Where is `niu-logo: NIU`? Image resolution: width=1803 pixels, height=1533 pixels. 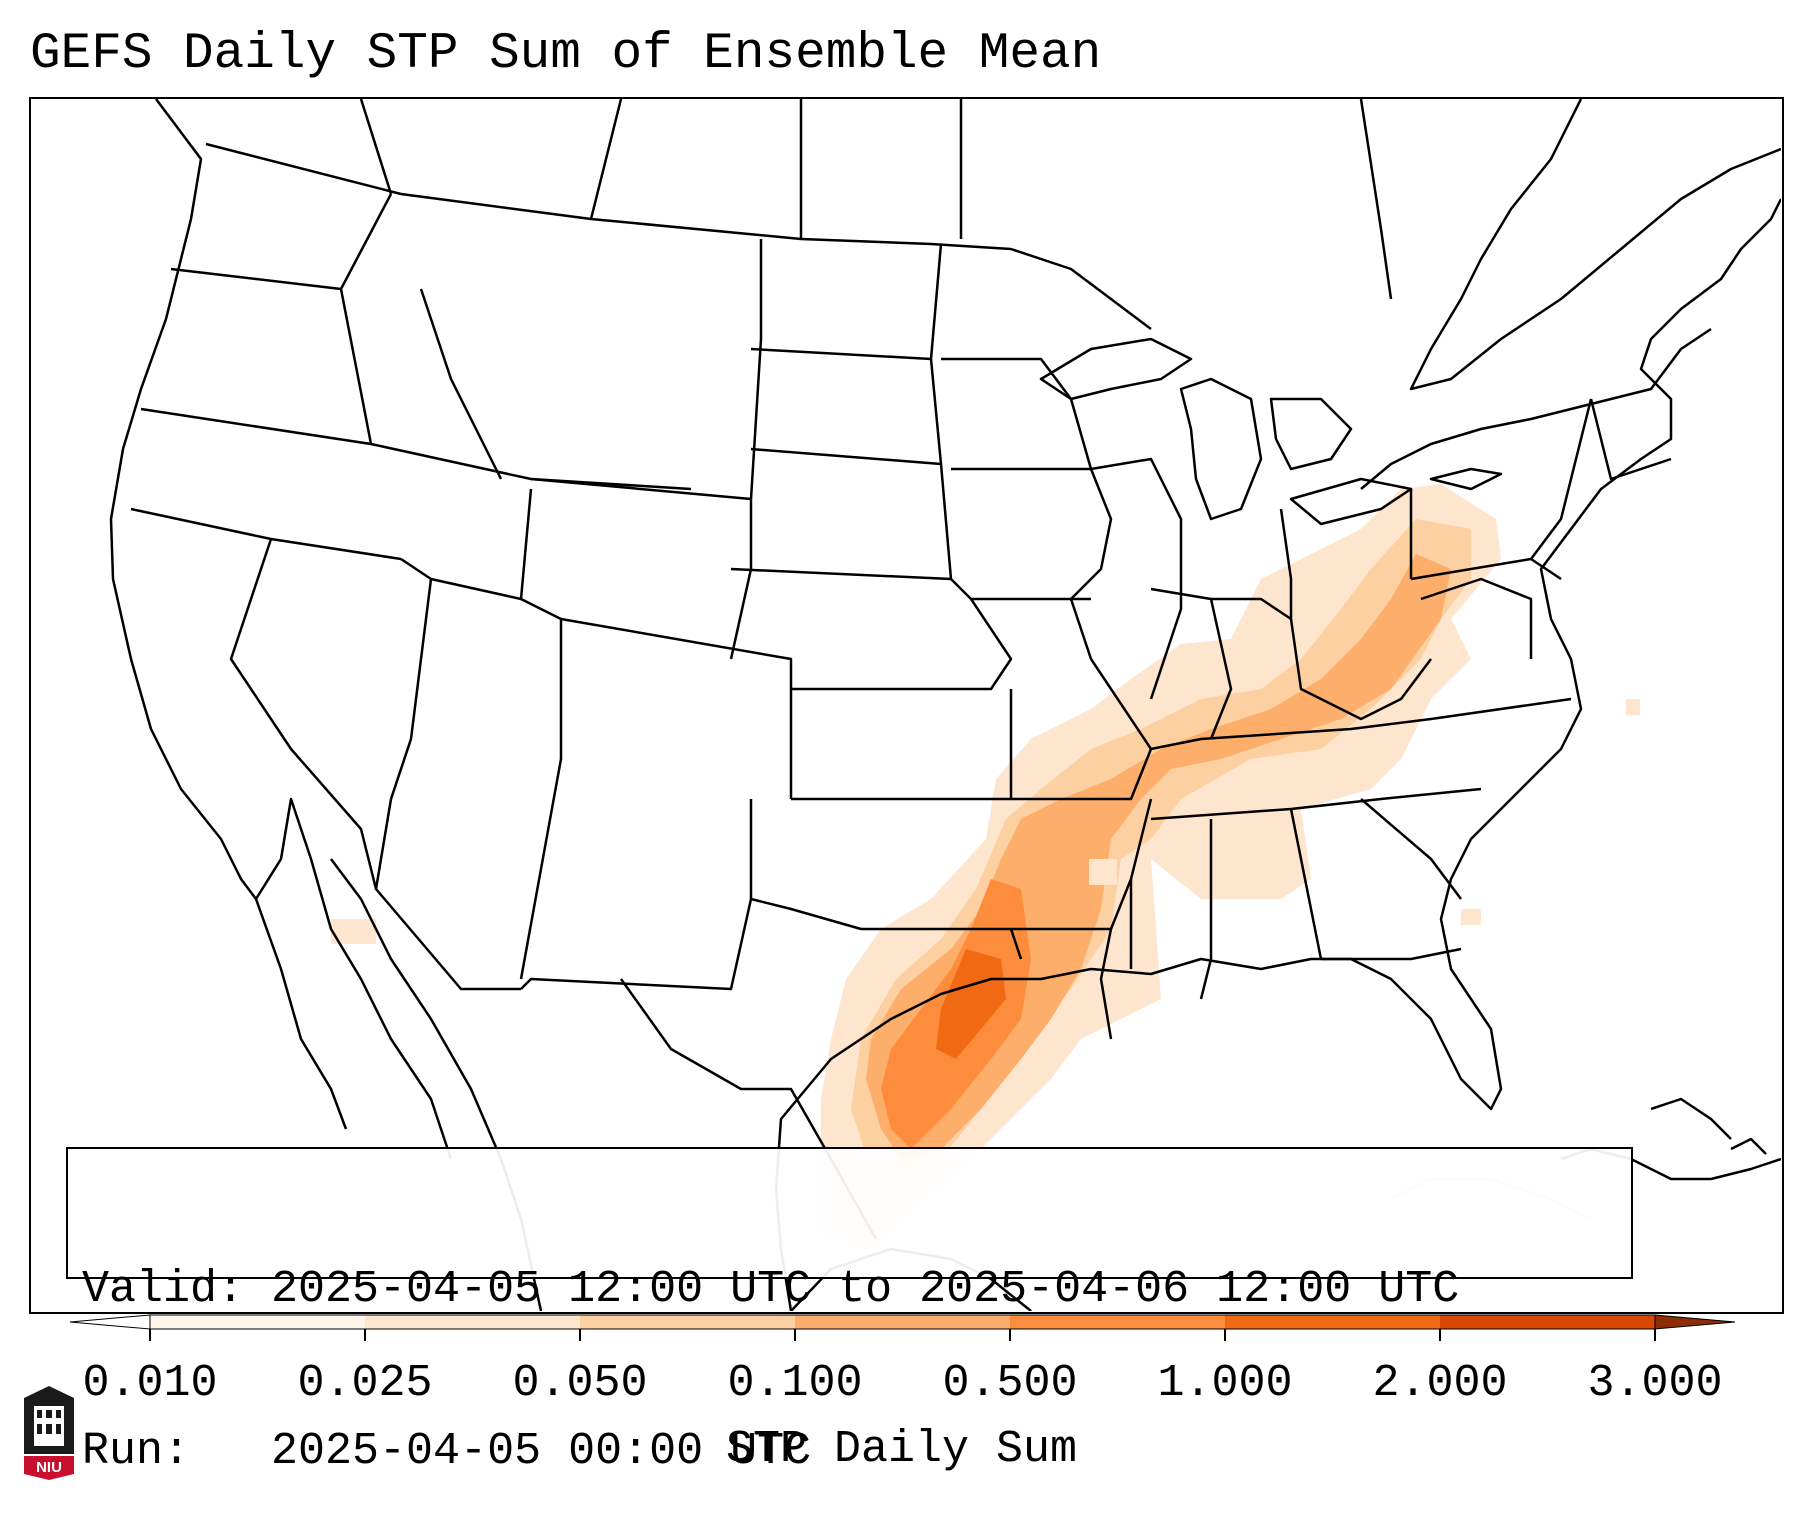 niu-logo: NIU is located at coordinates (49, 1433).